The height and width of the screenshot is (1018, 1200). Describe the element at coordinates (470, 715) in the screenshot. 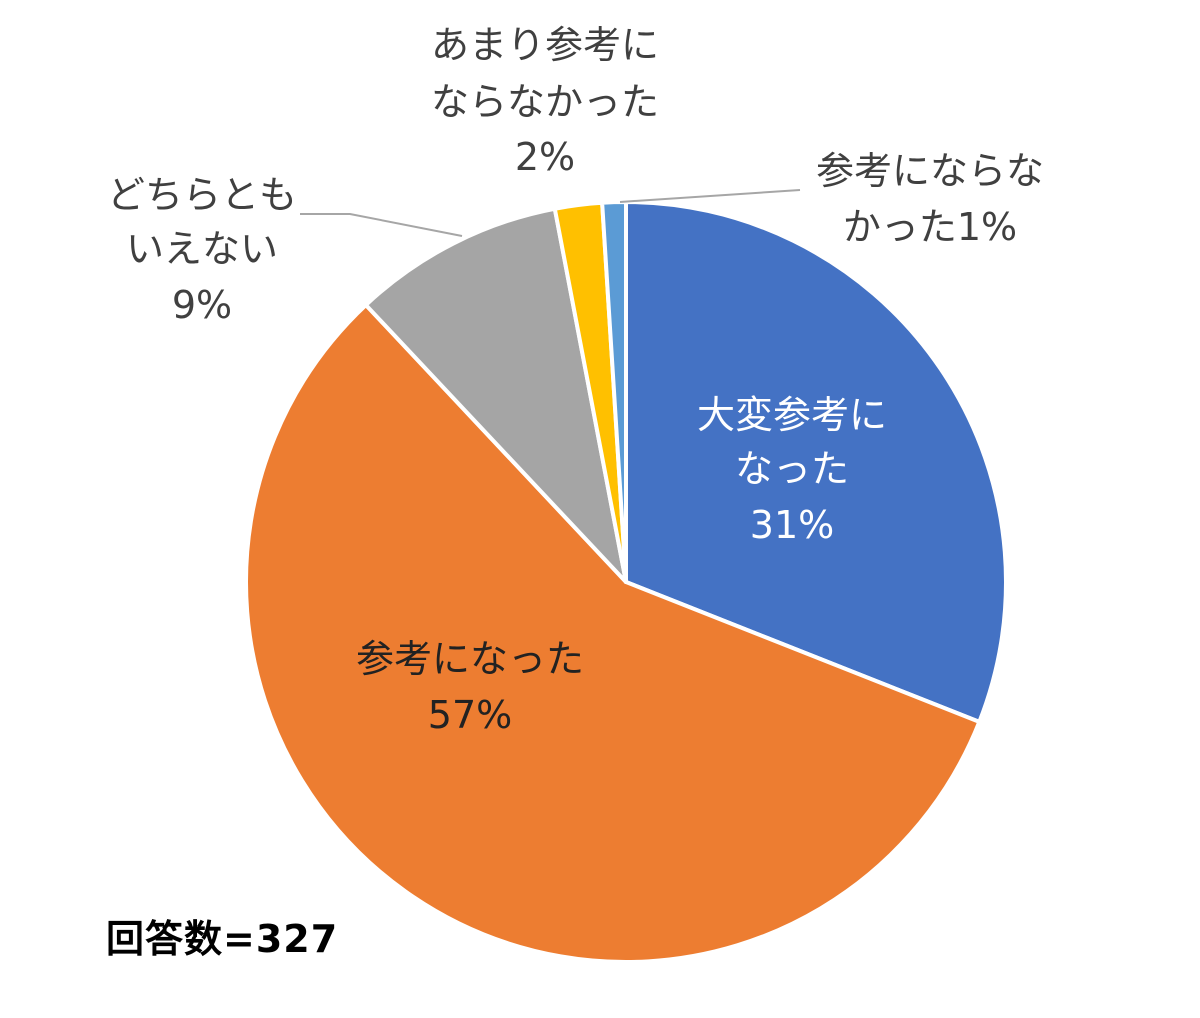

I see `slice-value-label-1-1: 57%` at that location.